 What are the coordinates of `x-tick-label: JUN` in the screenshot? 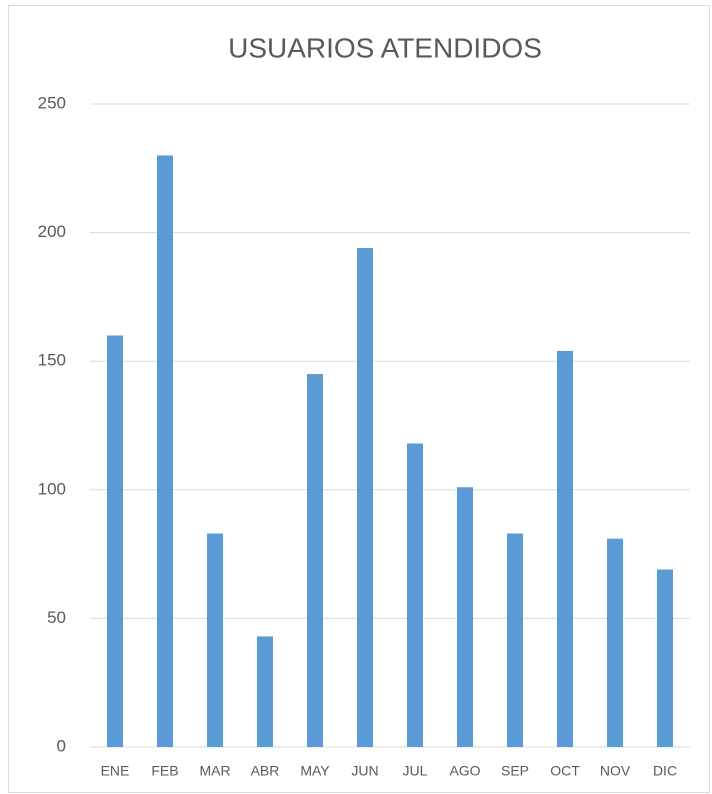 It's located at (364, 771).